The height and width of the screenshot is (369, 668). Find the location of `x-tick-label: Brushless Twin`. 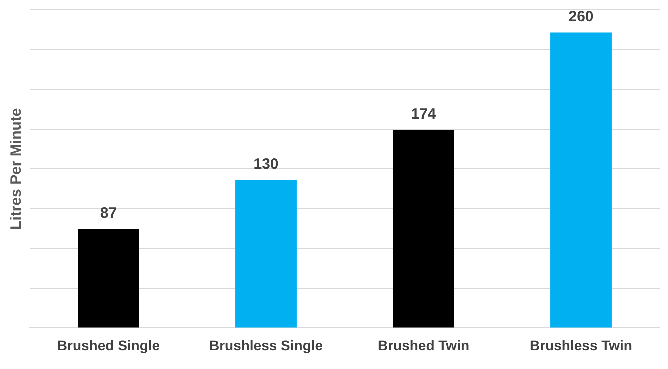

x-tick-label: Brushless Twin is located at coordinates (581, 345).